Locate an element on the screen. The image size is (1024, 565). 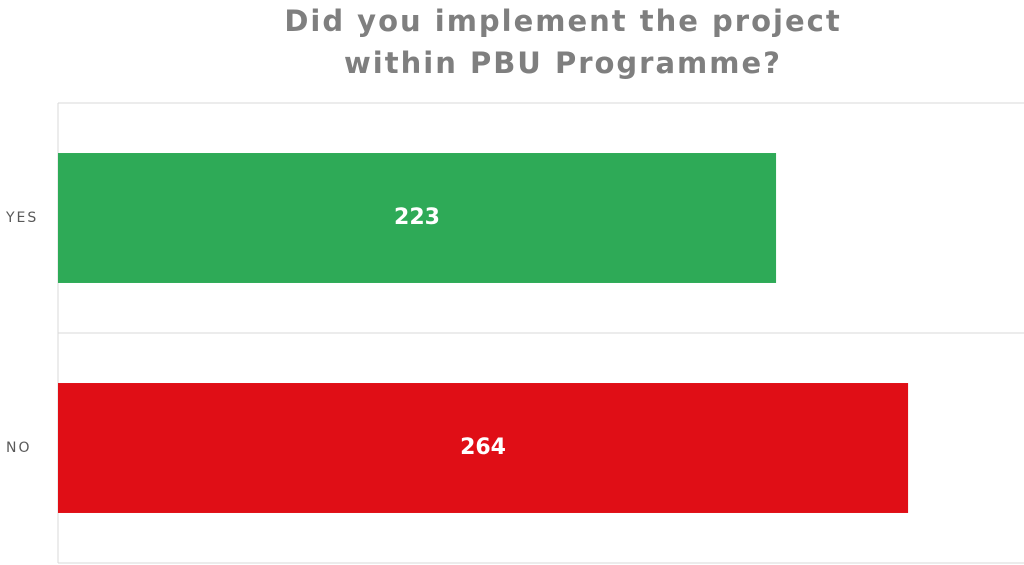
y-tick-label: YES is located at coordinates (21, 218).